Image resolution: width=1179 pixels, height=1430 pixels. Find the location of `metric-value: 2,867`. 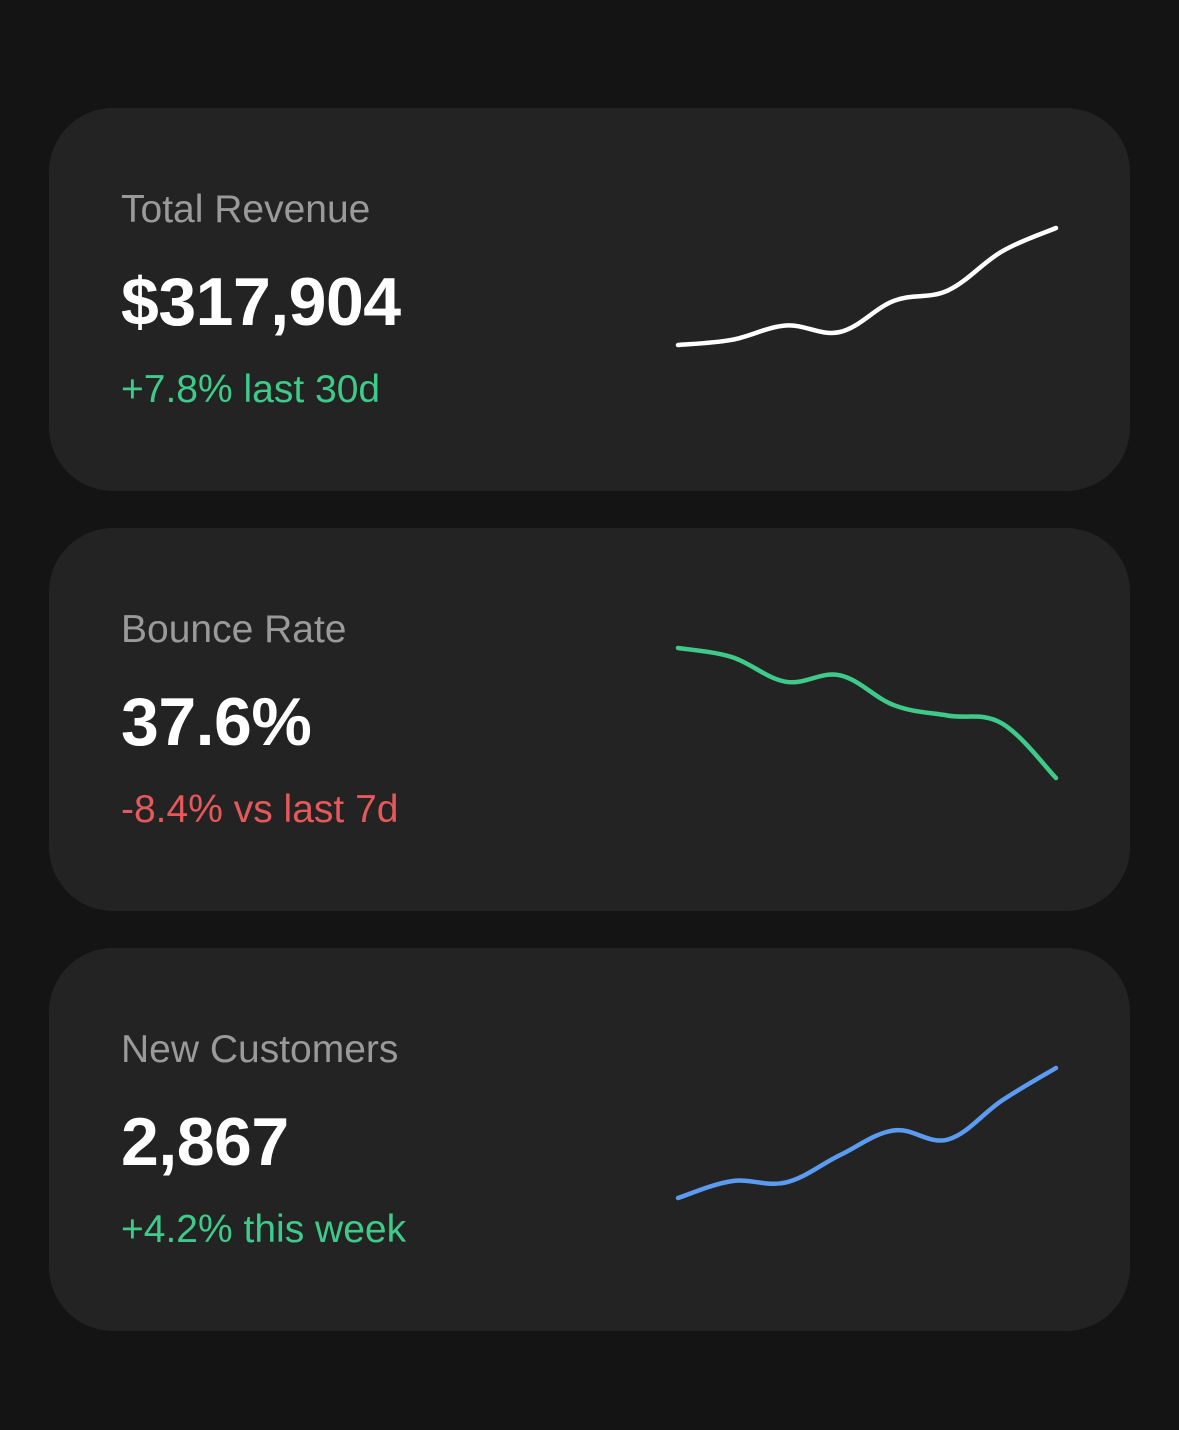

metric-value: 2,867 is located at coordinates (205, 1142).